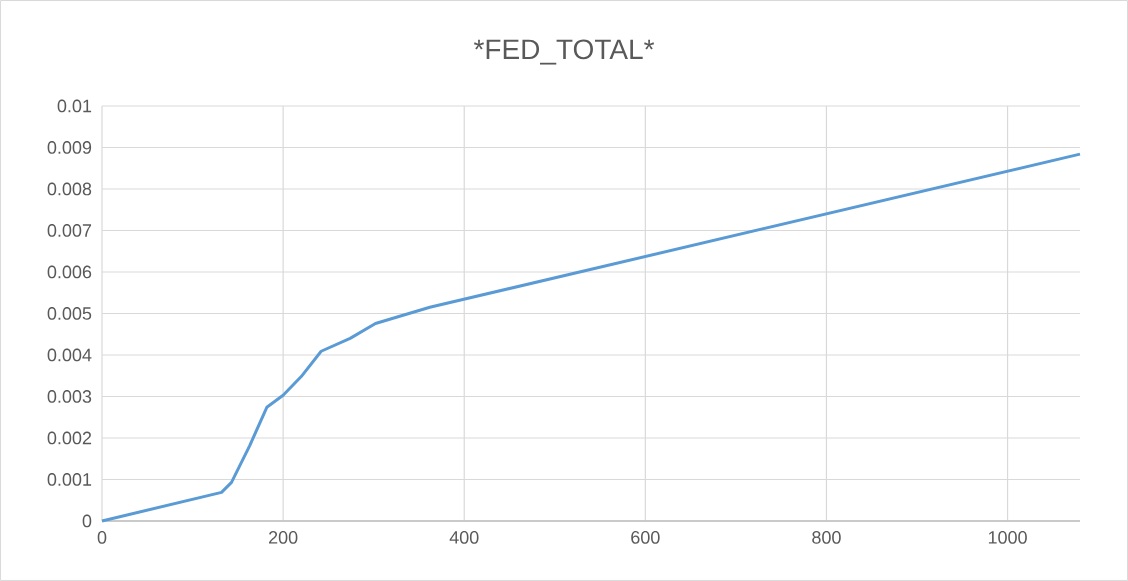 The width and height of the screenshot is (1128, 581). Describe the element at coordinates (102, 537) in the screenshot. I see `x-tick-label: 0` at that location.